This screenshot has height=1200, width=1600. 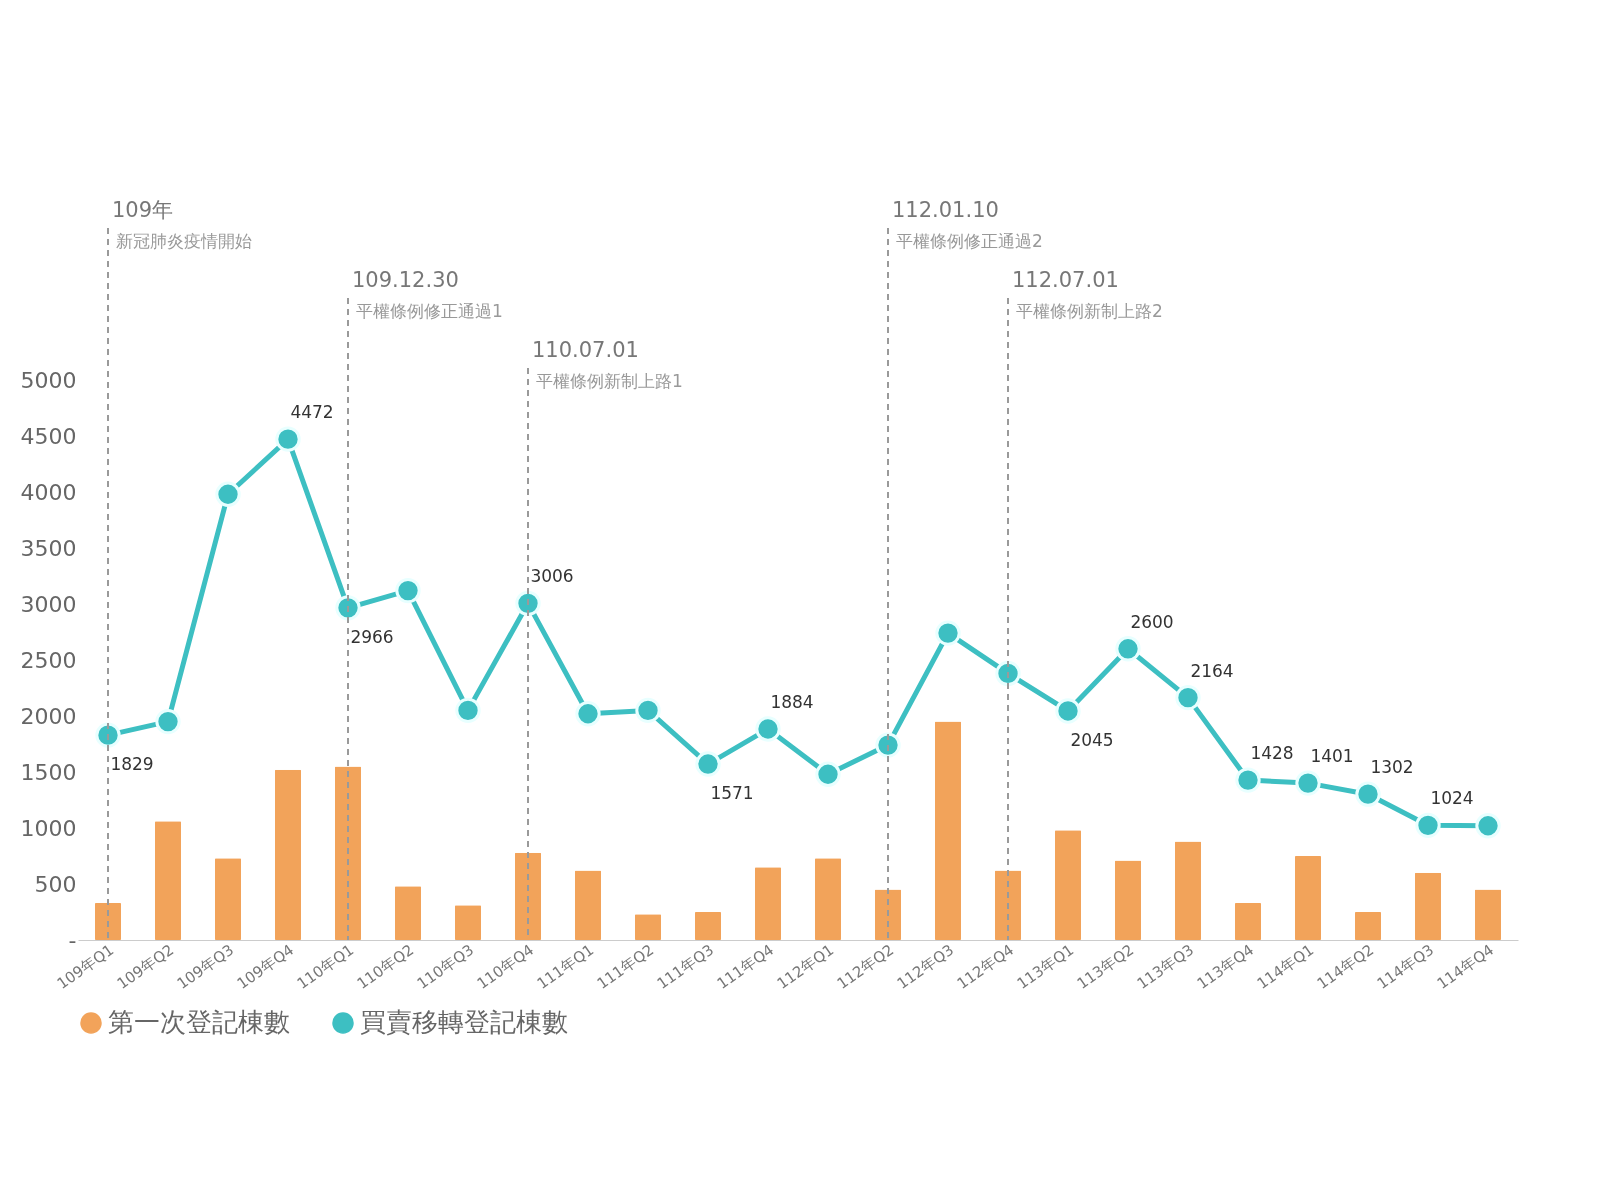 What do you see at coordinates (48, 492) in the screenshot?
I see `y-tick-label: 4000` at bounding box center [48, 492].